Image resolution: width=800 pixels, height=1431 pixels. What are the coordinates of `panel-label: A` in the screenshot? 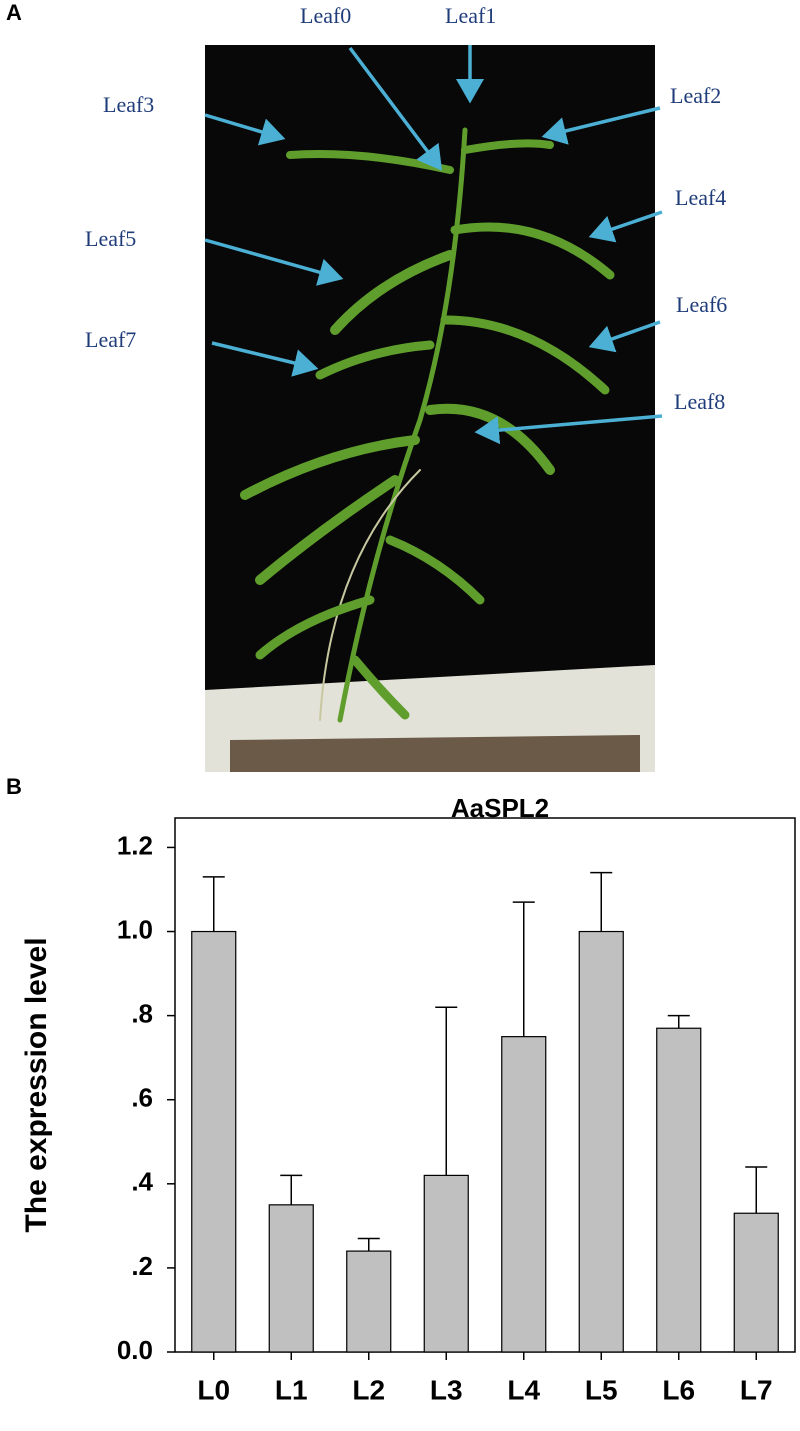 It's located at (14, 12).